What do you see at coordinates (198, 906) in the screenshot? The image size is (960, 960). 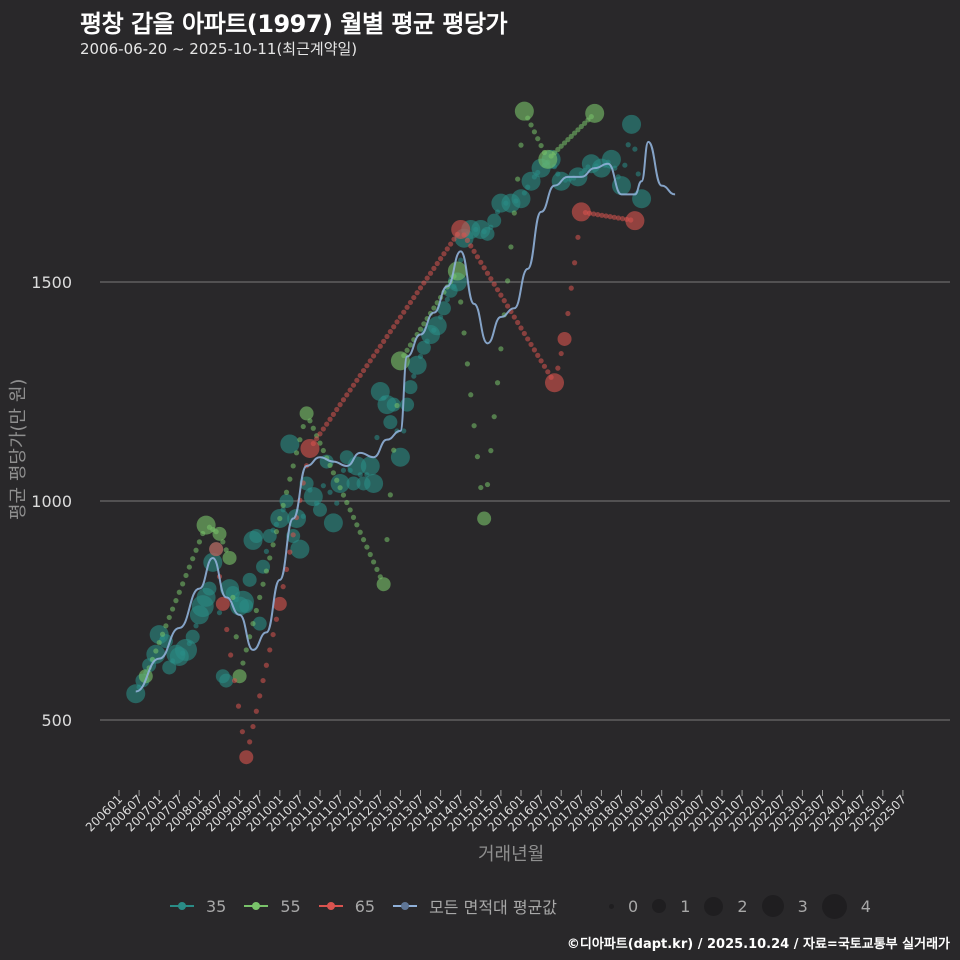 I see `legend-item-35: 35` at bounding box center [198, 906].